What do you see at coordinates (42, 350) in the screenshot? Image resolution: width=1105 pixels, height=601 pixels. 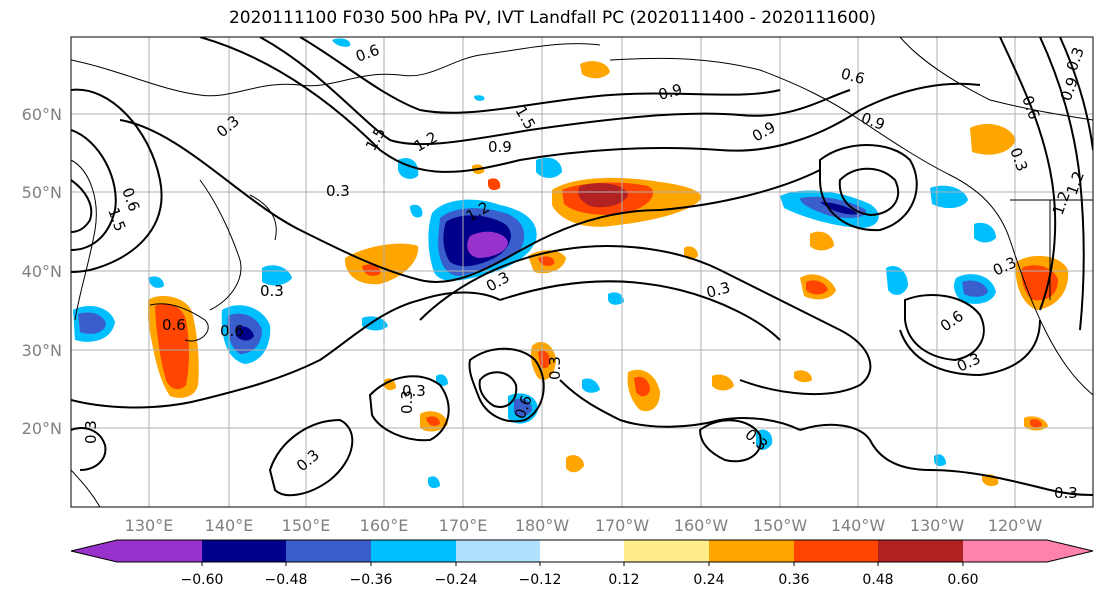 I see `lat-tick-label: 30°N` at bounding box center [42, 350].